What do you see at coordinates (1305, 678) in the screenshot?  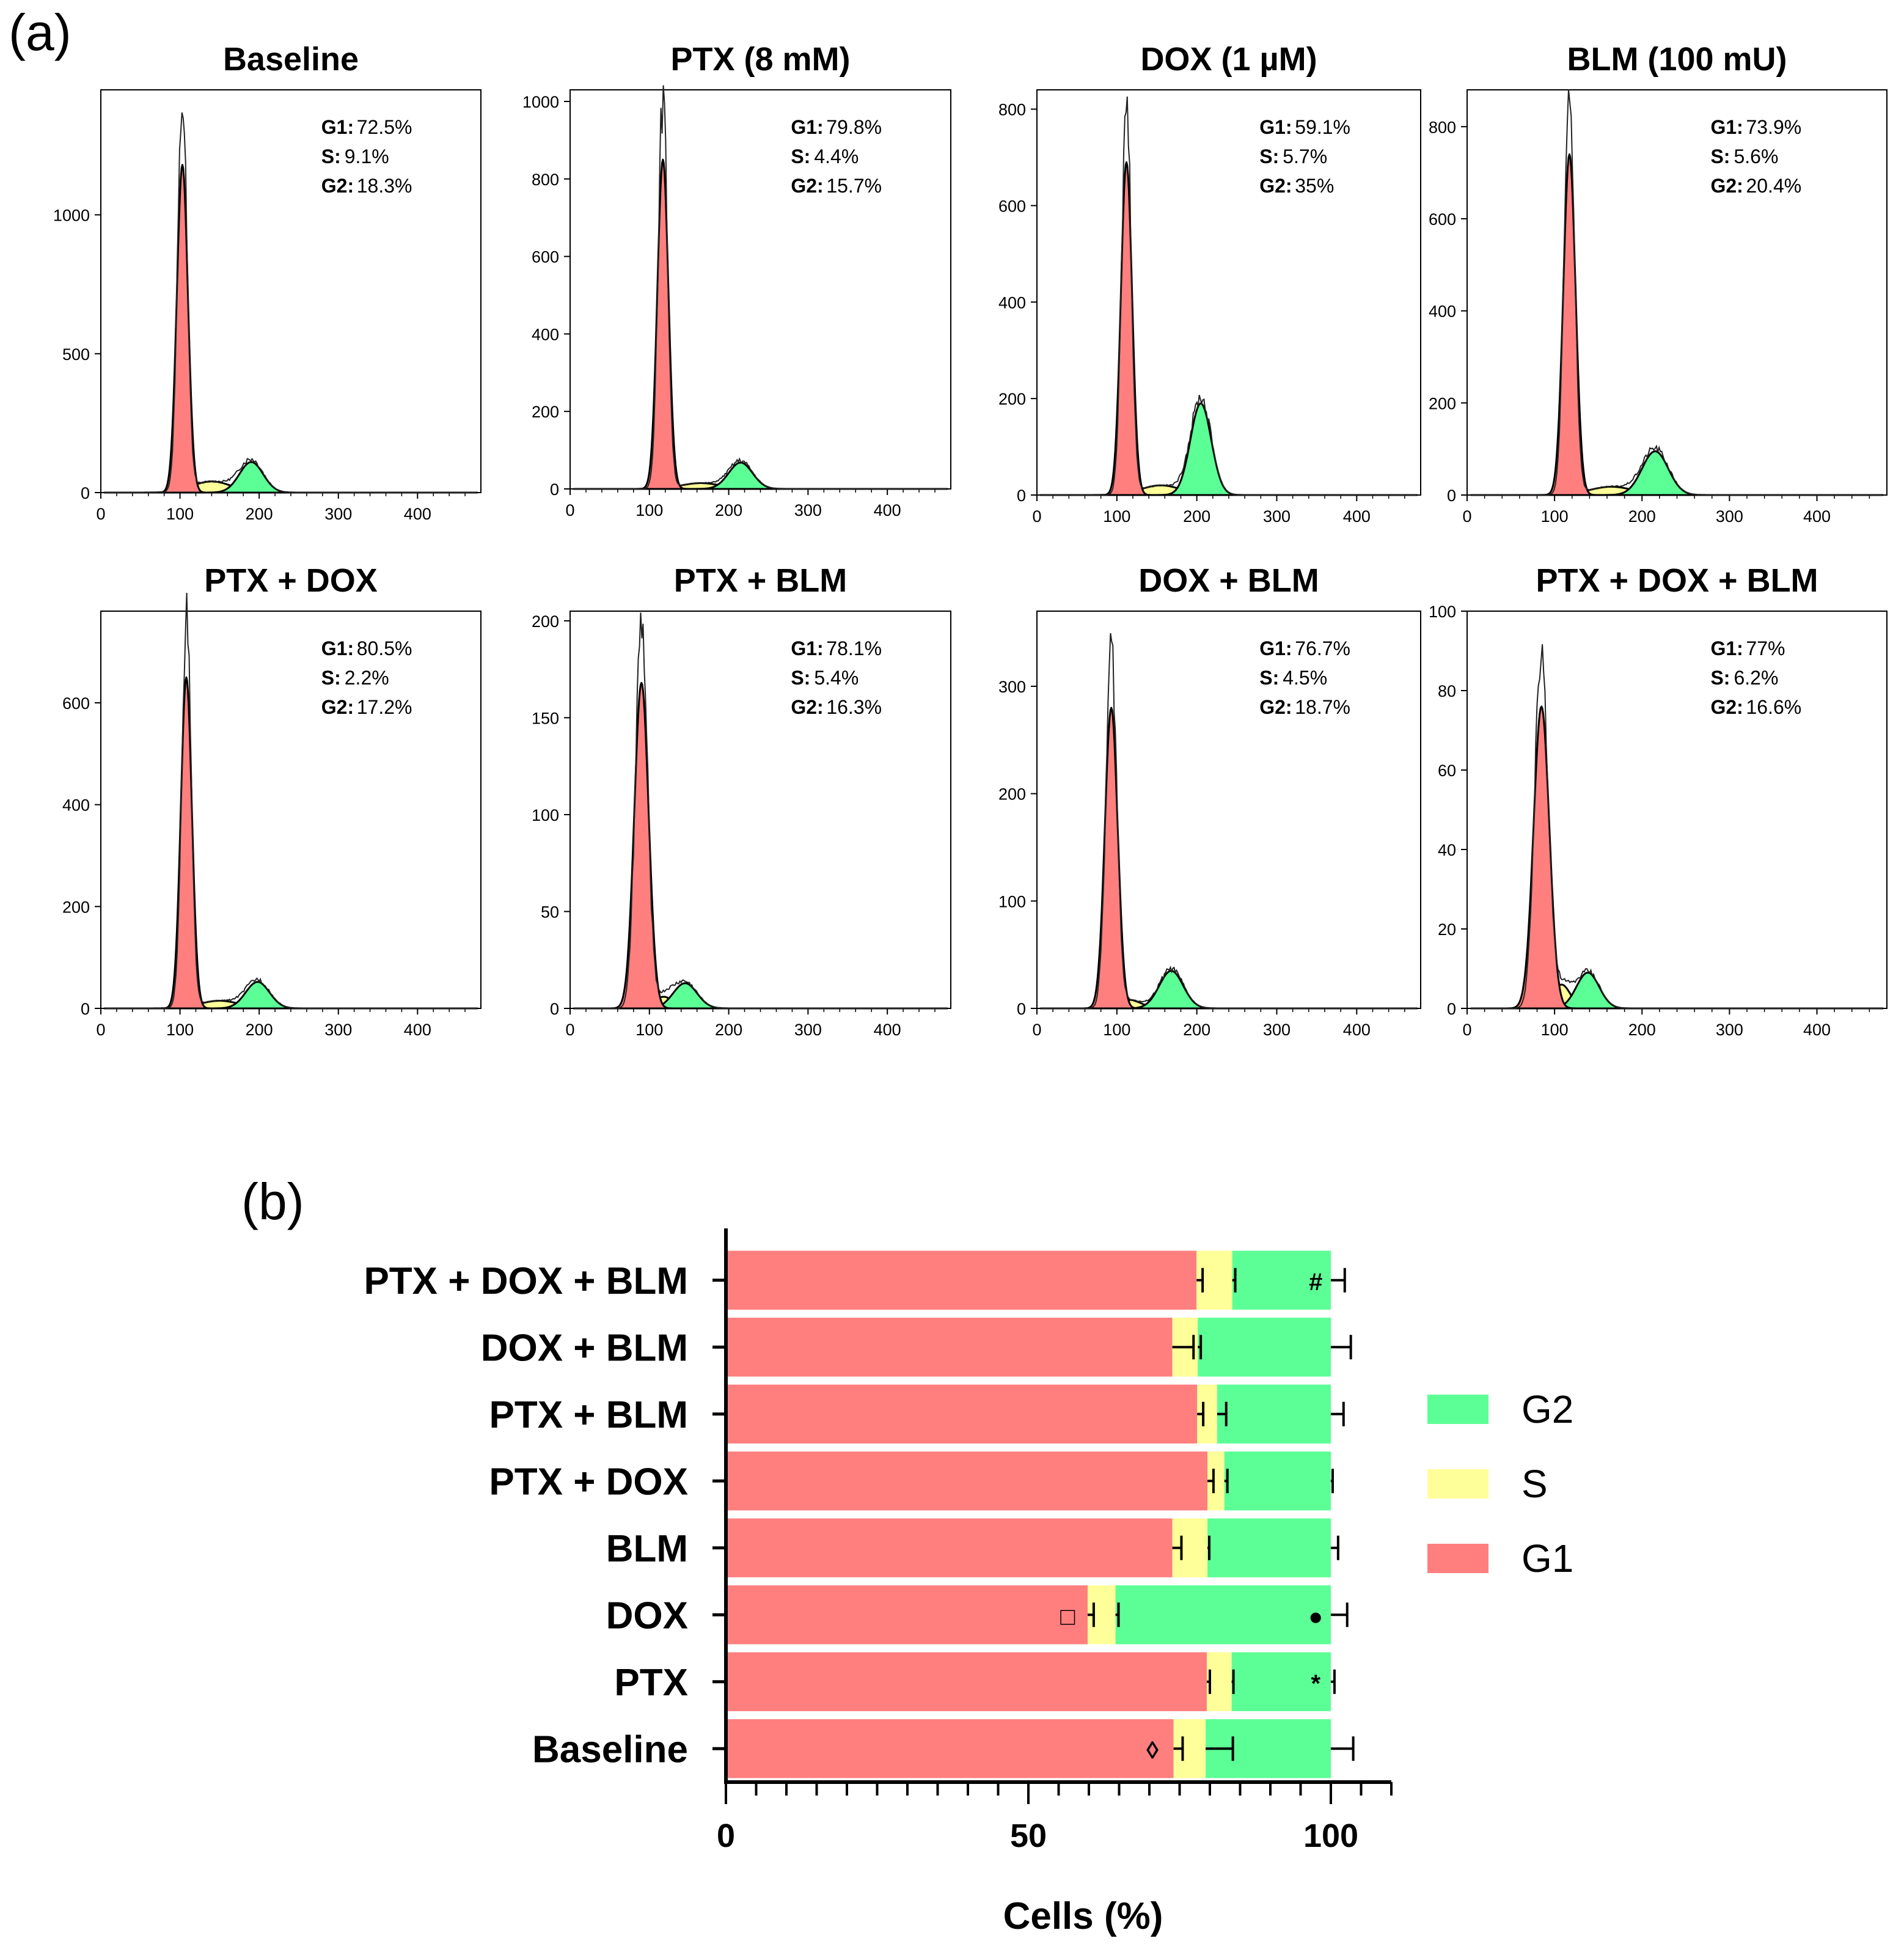 I see `stat-s-value: 4.5%` at bounding box center [1305, 678].